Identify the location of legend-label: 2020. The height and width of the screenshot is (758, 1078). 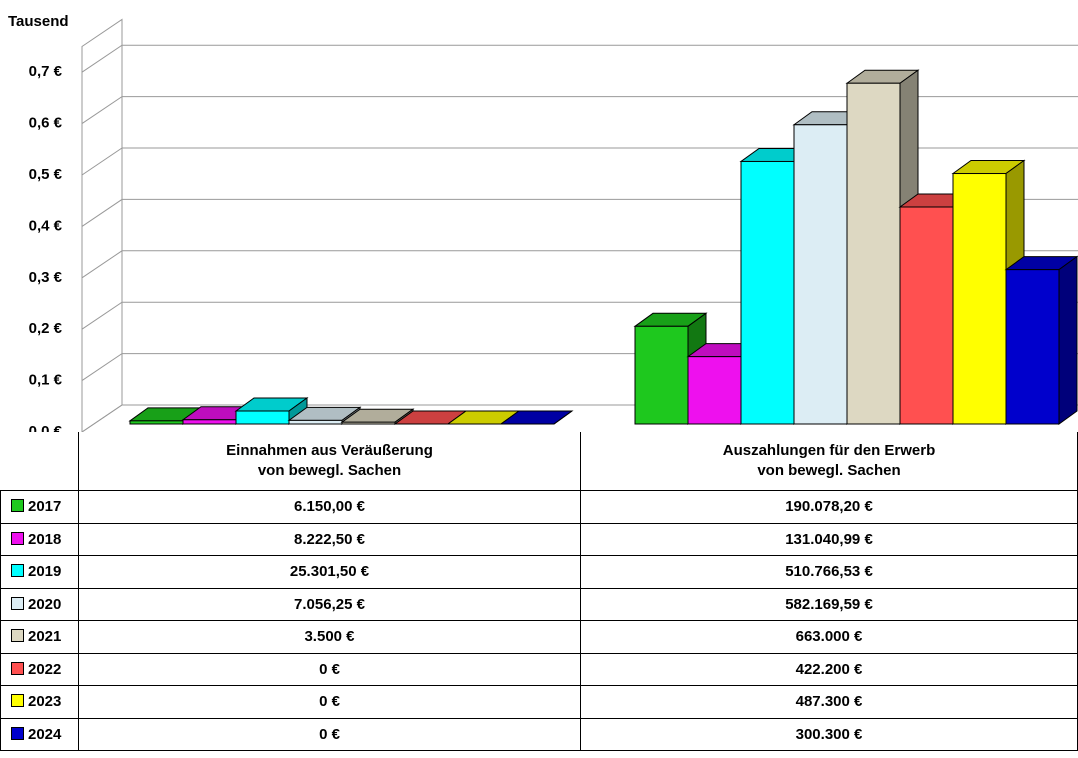
(45, 604).